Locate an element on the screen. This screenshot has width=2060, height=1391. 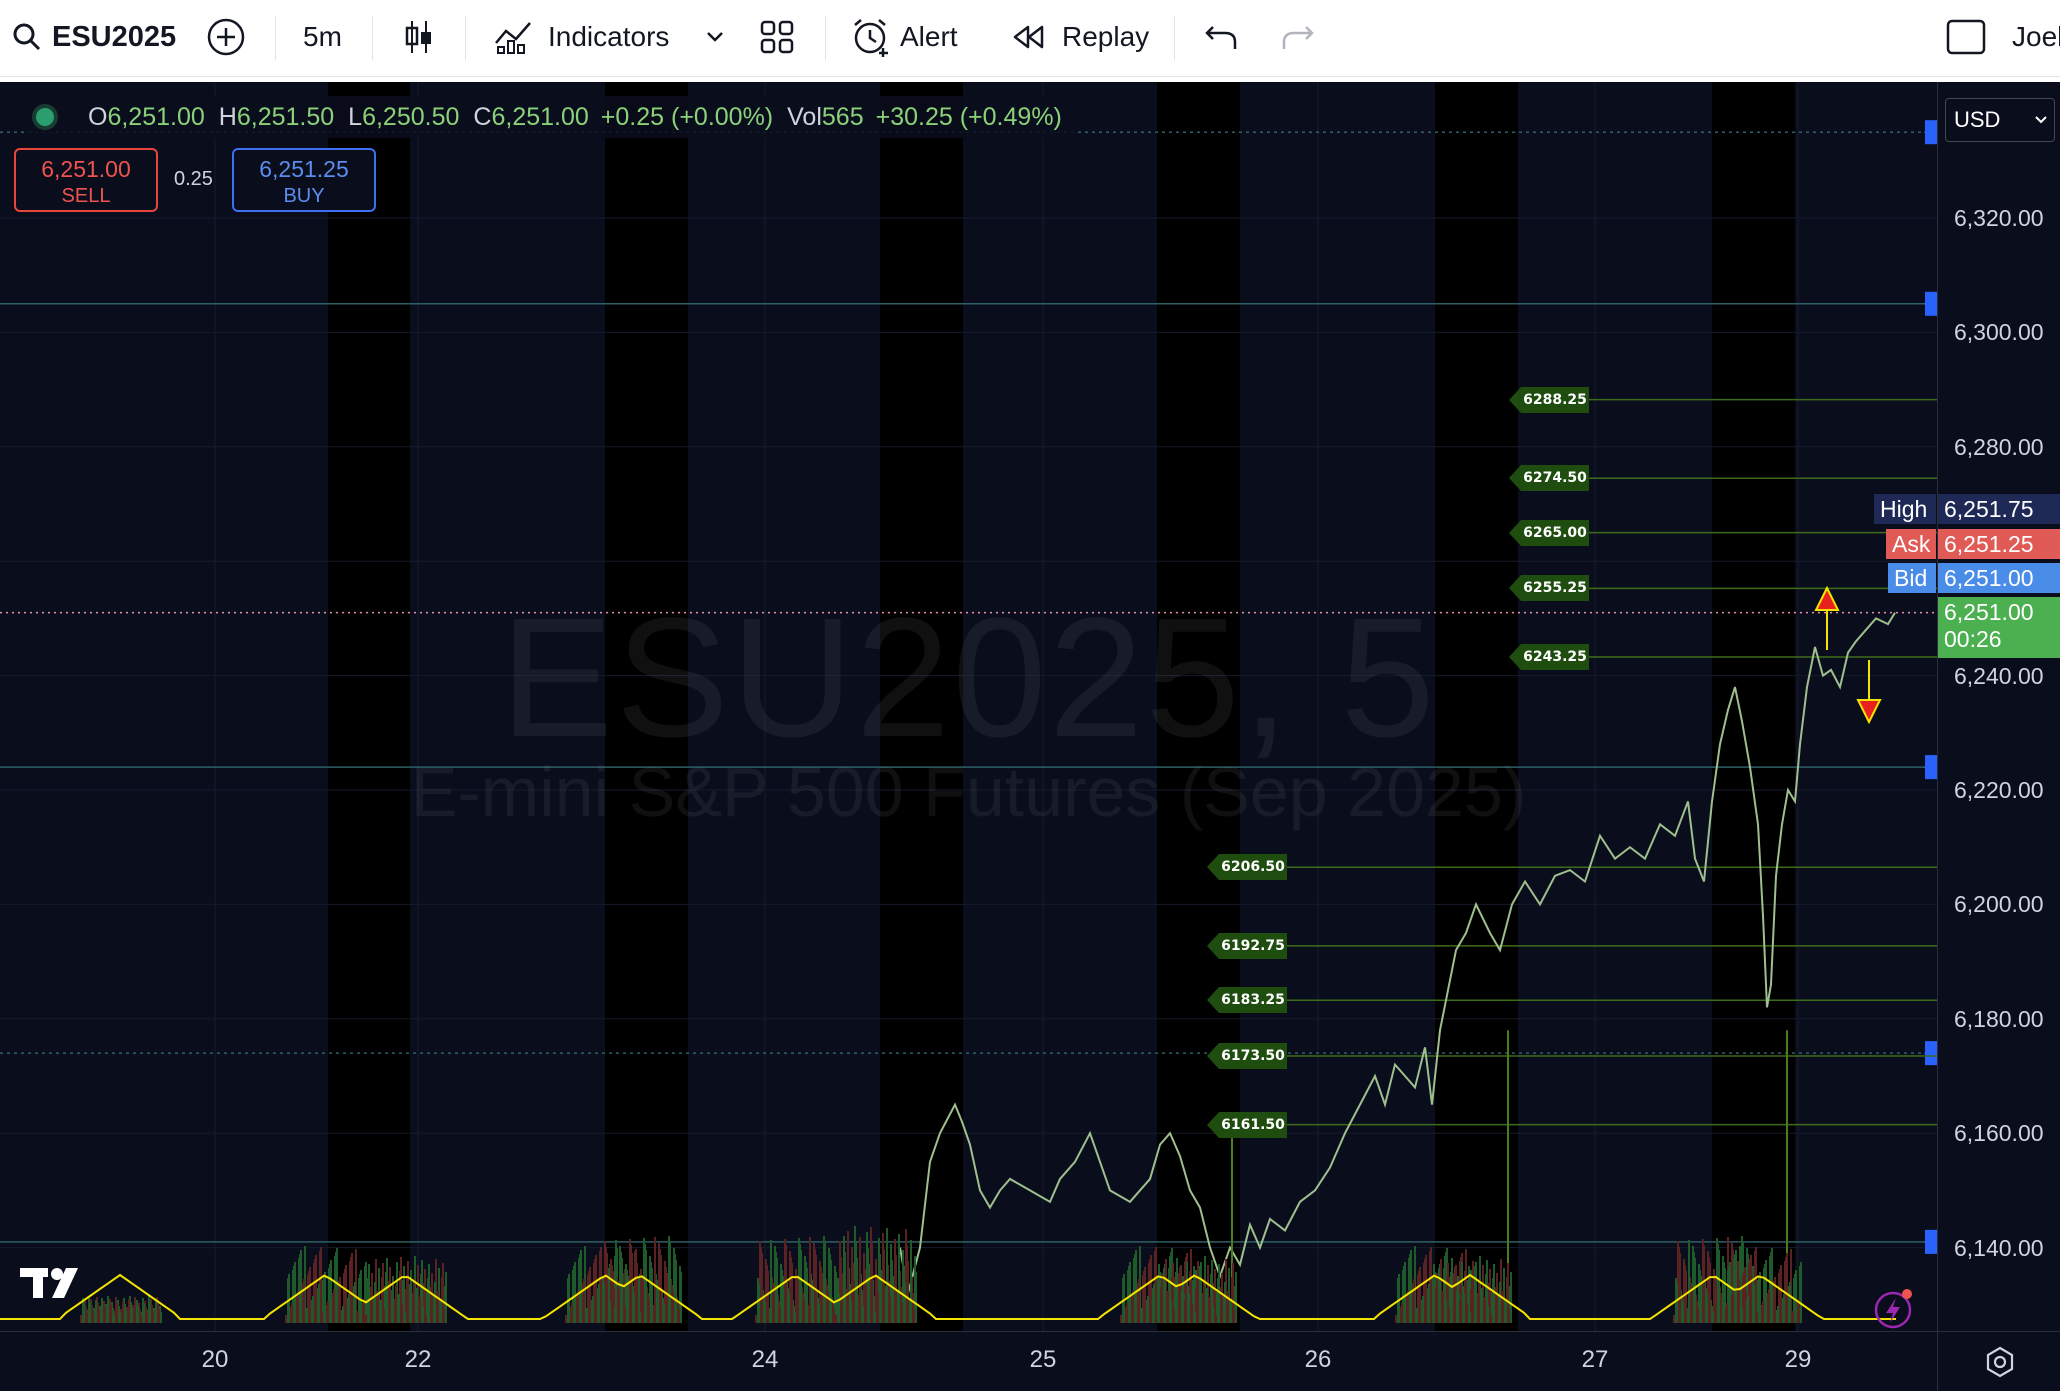
layouts-button is located at coordinates (777, 37).